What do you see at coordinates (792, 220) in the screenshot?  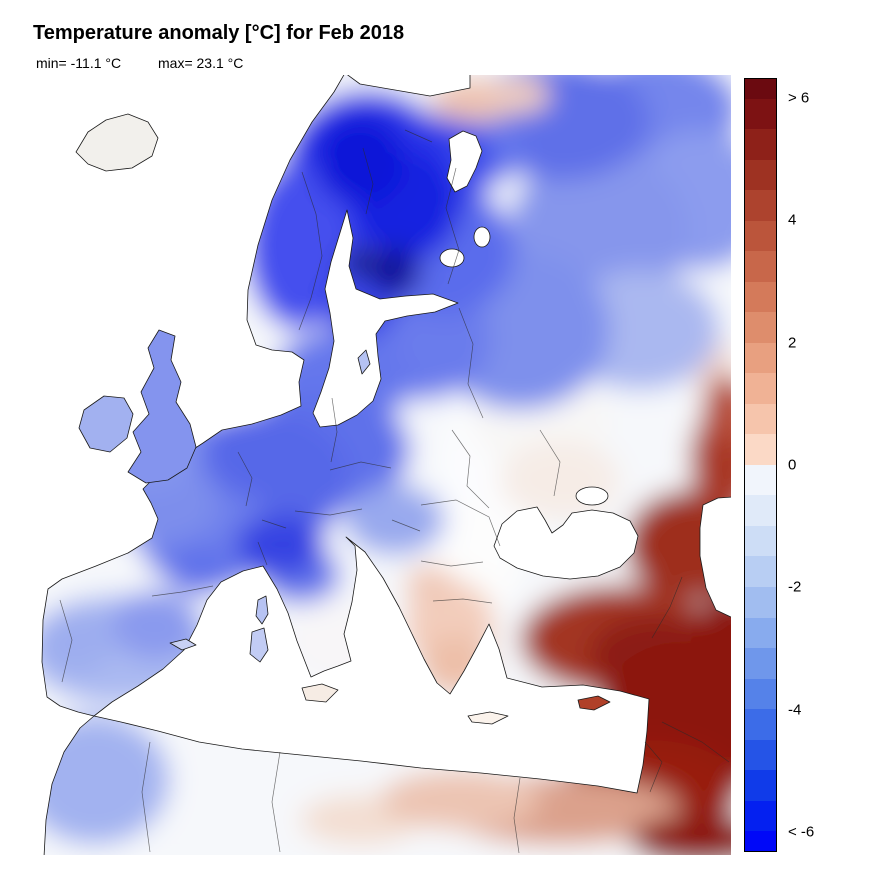 I see `colorbar-tick-label: 4` at bounding box center [792, 220].